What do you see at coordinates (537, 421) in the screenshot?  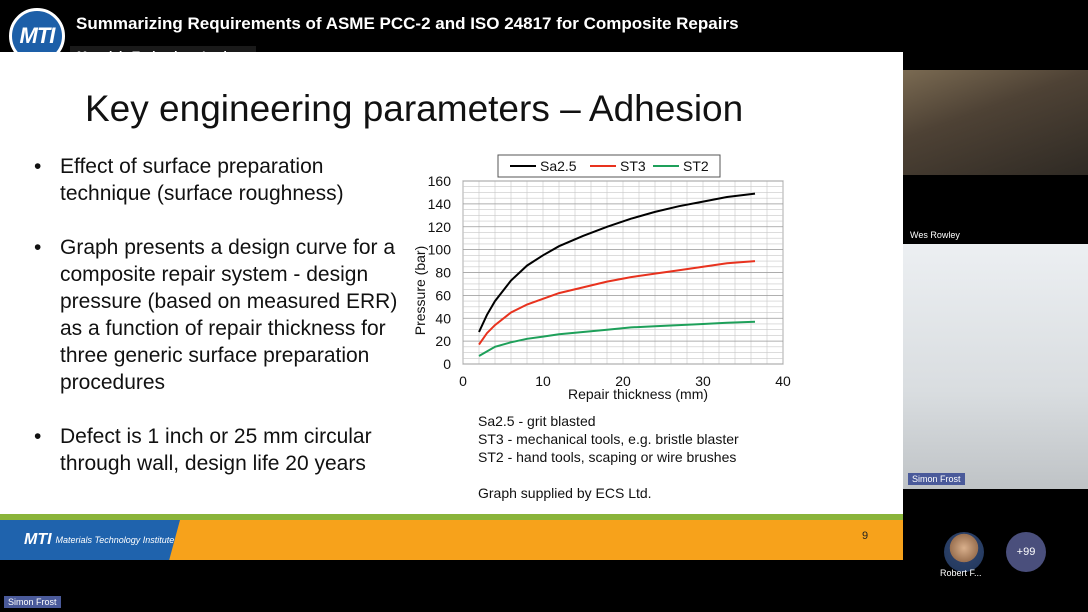 I see `note-line: Sa2.5 - grit blasted` at bounding box center [537, 421].